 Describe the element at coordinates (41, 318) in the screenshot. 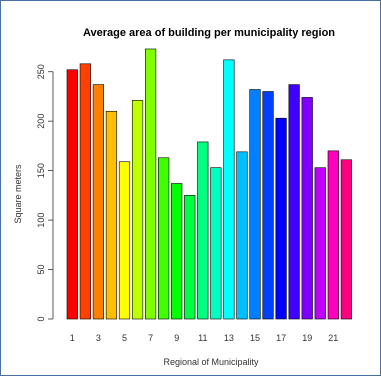

I see `y-tick-label: 0` at that location.